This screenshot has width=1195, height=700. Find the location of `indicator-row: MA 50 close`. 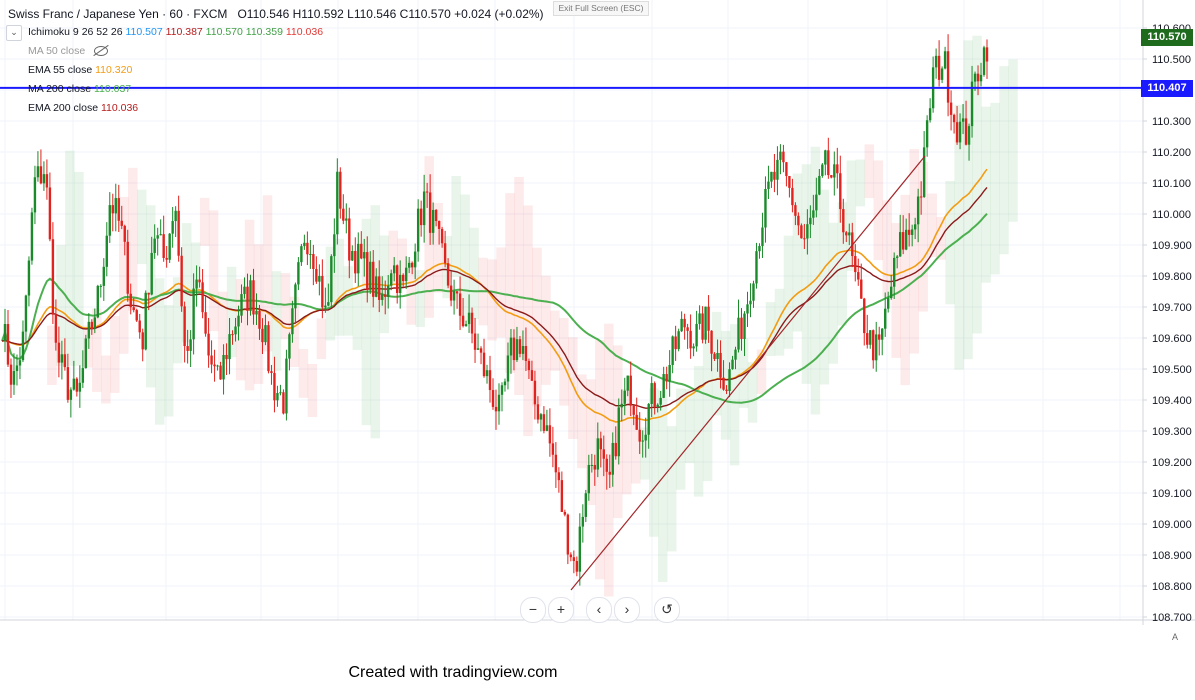

indicator-row: MA 50 close is located at coordinates (68, 51).